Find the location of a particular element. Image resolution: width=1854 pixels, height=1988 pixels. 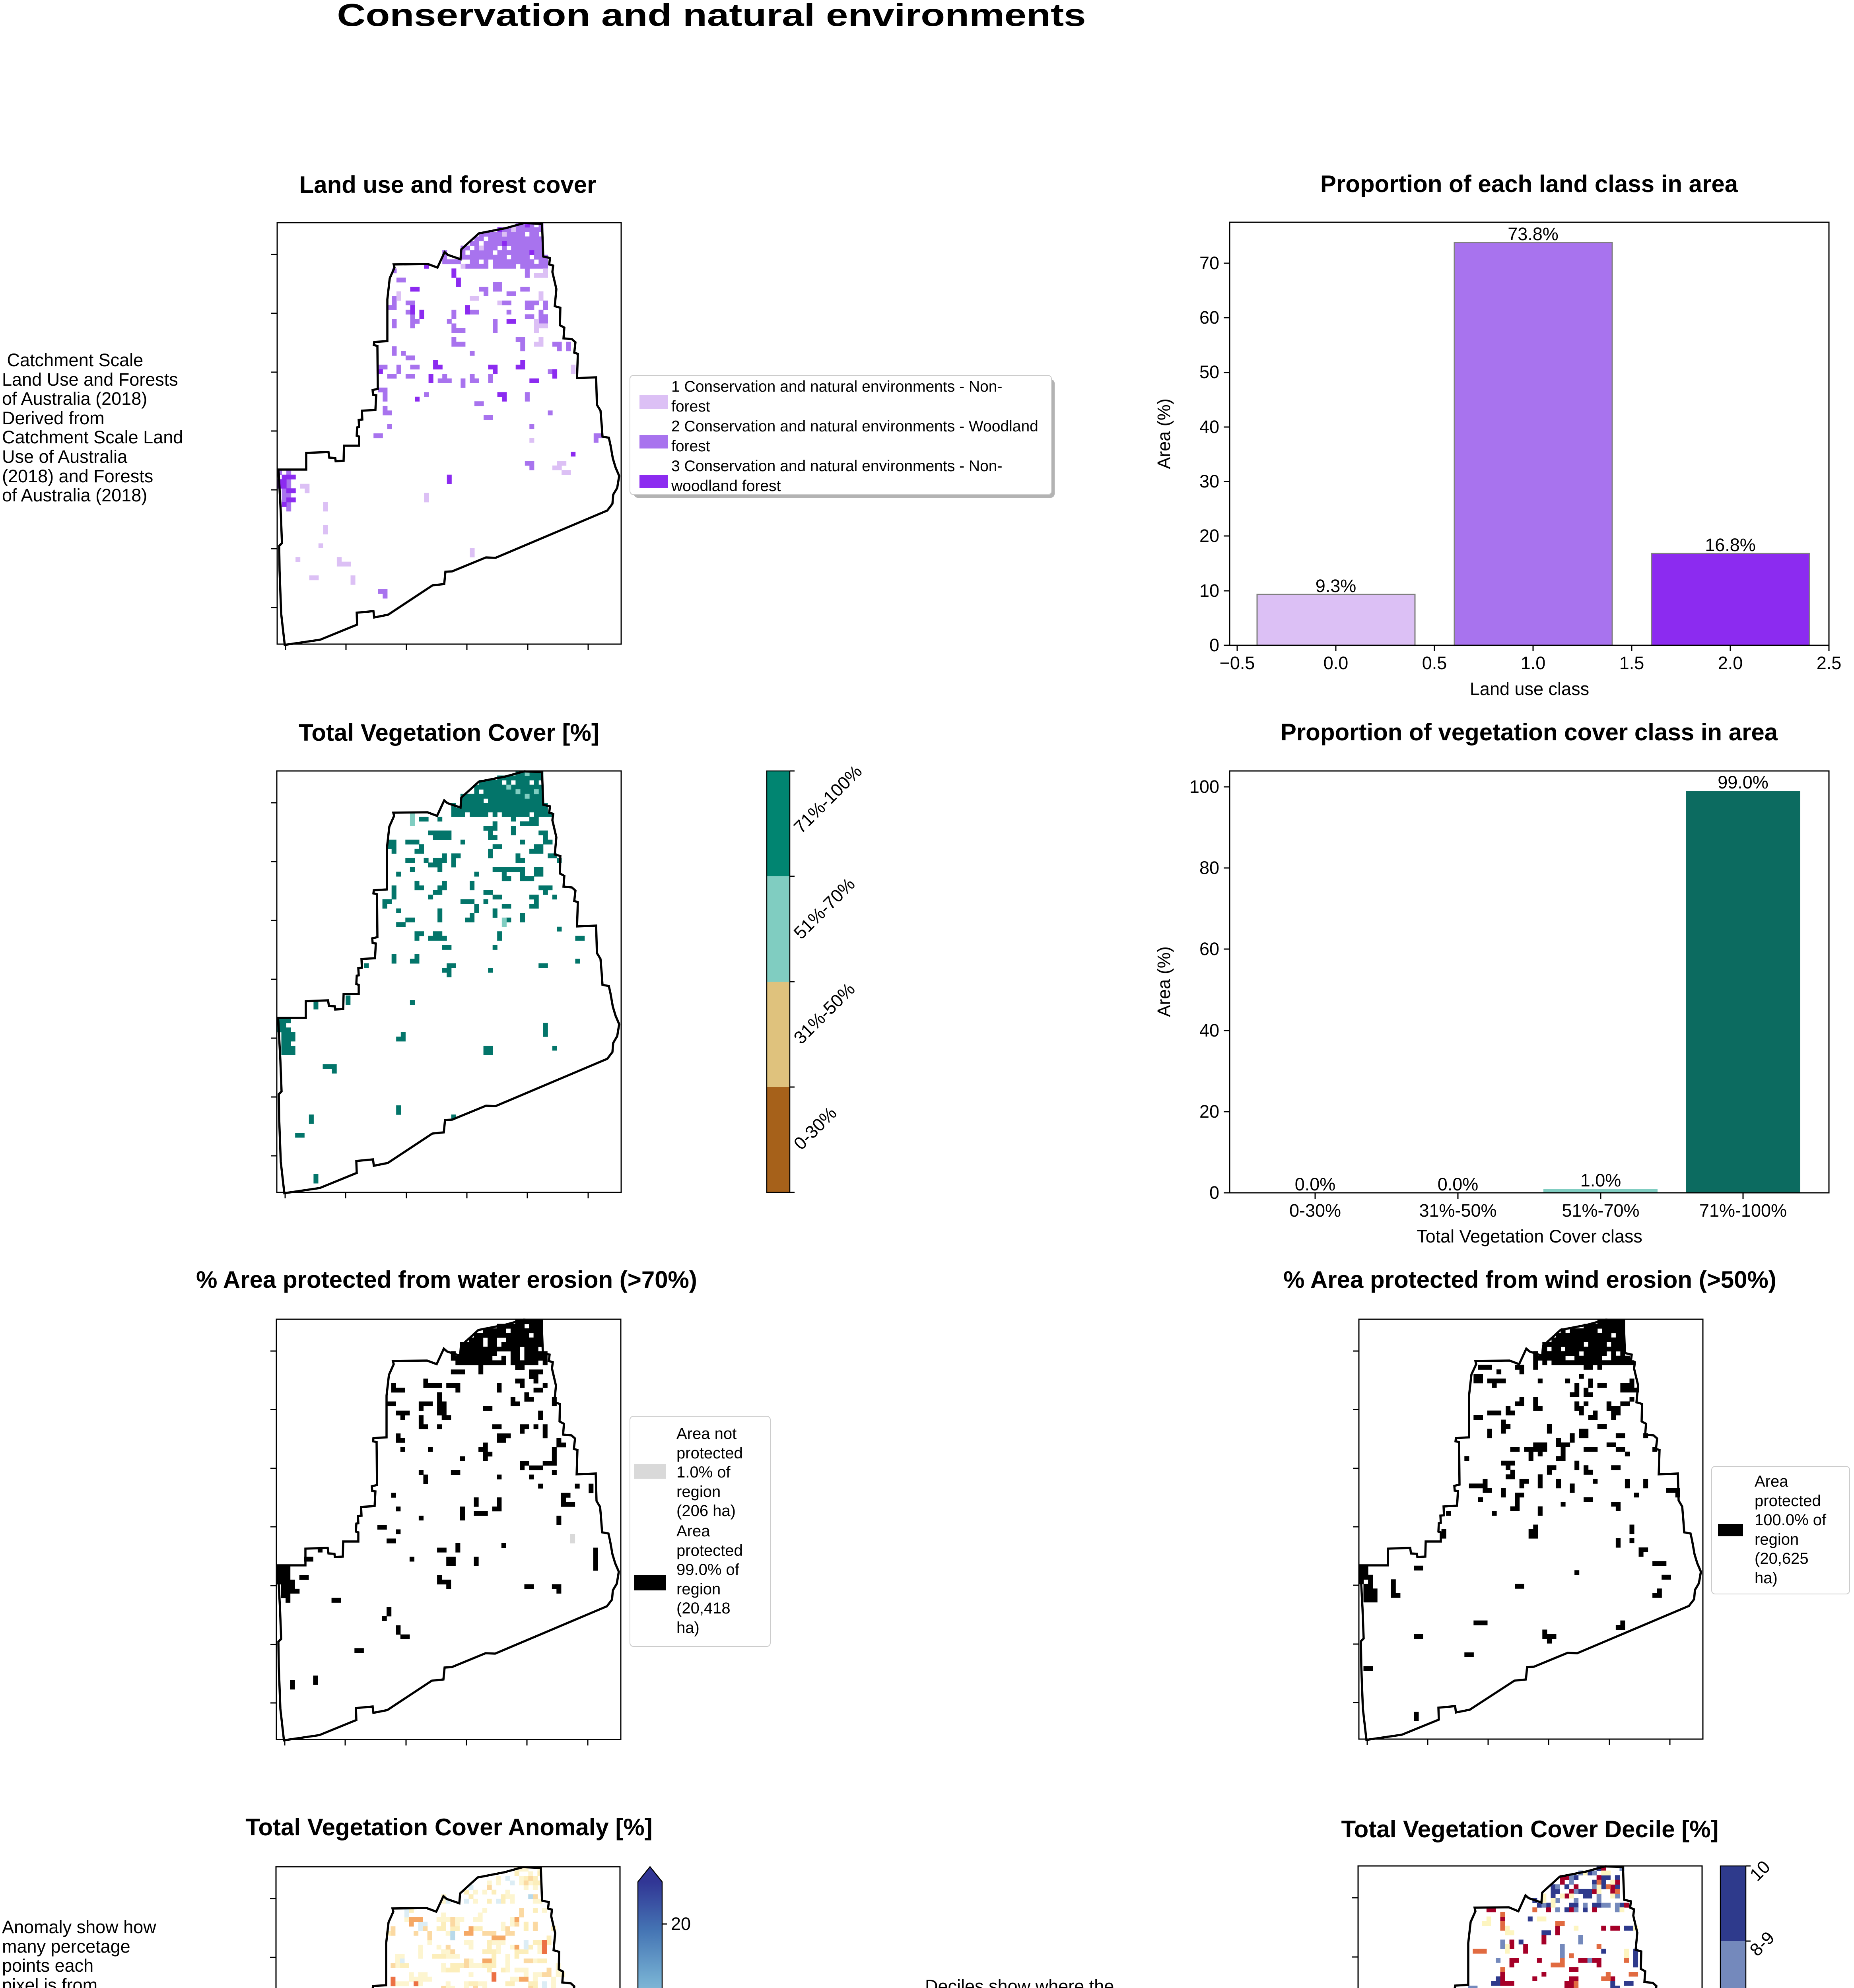

svg-text: Total Vegetation Cover class is located at coordinates (1530, 1236).